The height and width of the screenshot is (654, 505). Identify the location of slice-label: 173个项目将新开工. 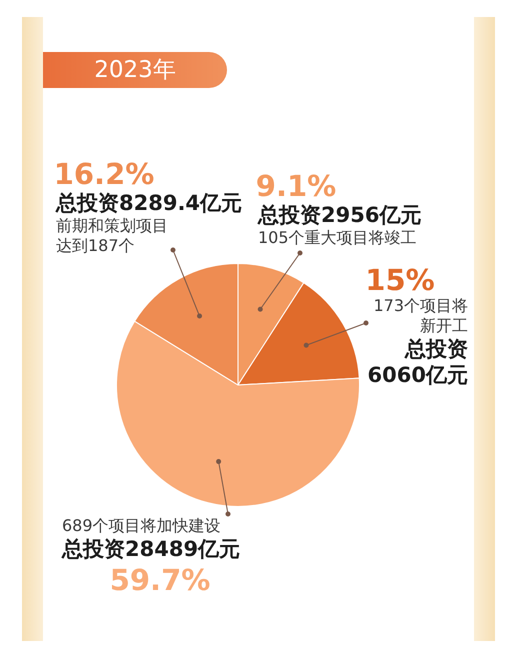
(420, 315).